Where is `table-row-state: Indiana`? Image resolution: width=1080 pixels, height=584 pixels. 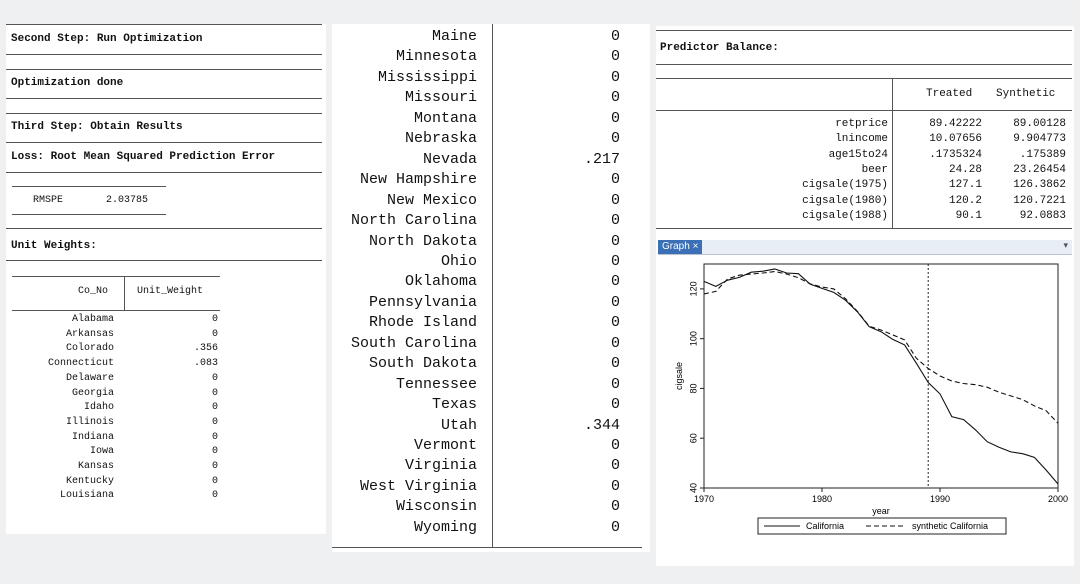
table-row-state: Indiana is located at coordinates (92, 437).